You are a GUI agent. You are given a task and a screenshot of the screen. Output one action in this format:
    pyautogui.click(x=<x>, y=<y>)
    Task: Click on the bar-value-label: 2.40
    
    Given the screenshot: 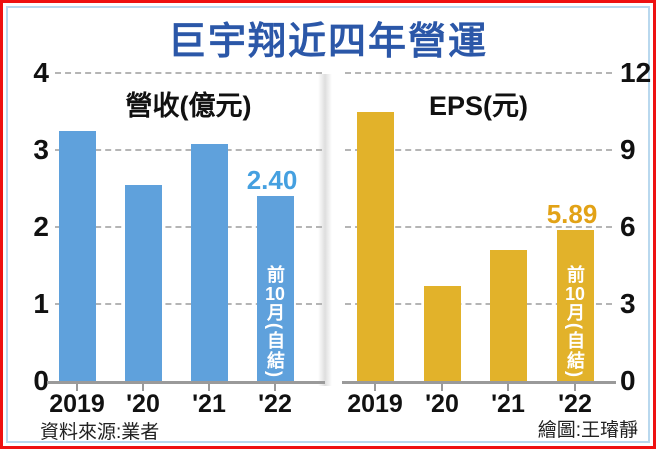 What is the action you would take?
    pyautogui.click(x=272, y=180)
    